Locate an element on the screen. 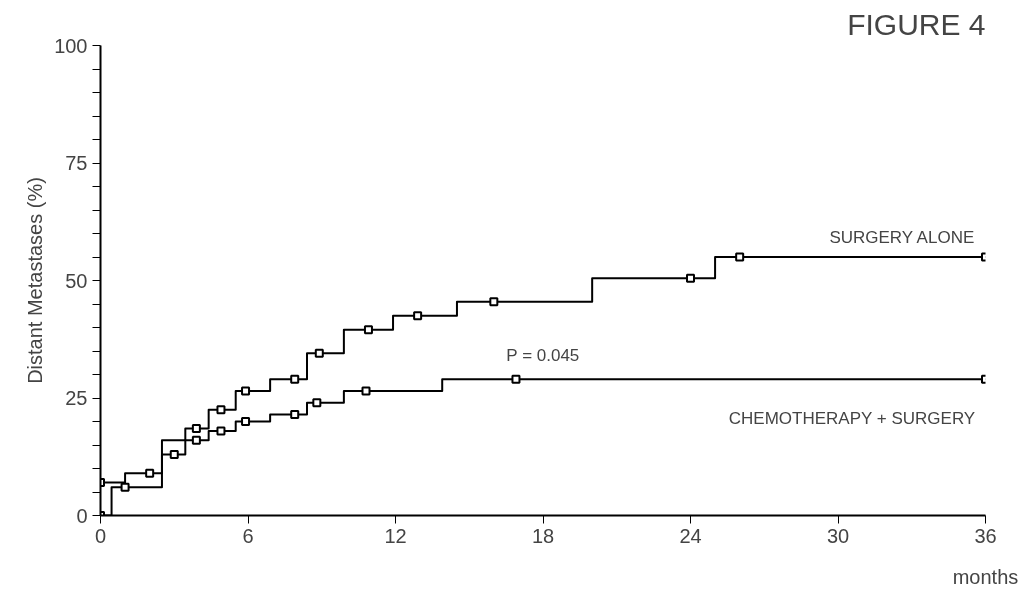  series-label: CHEMOTHERAPY + SURGERY is located at coordinates (852, 419).